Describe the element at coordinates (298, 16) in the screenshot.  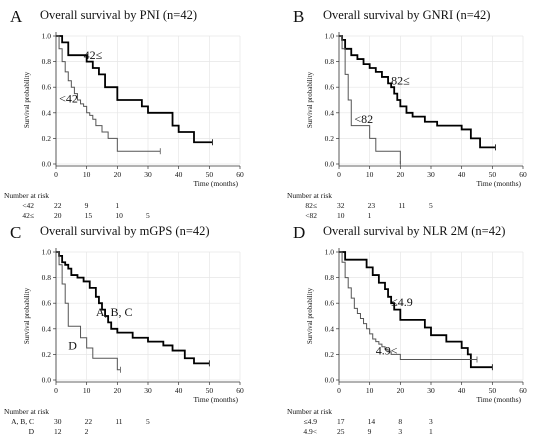
I see `panel-letter: B` at that location.